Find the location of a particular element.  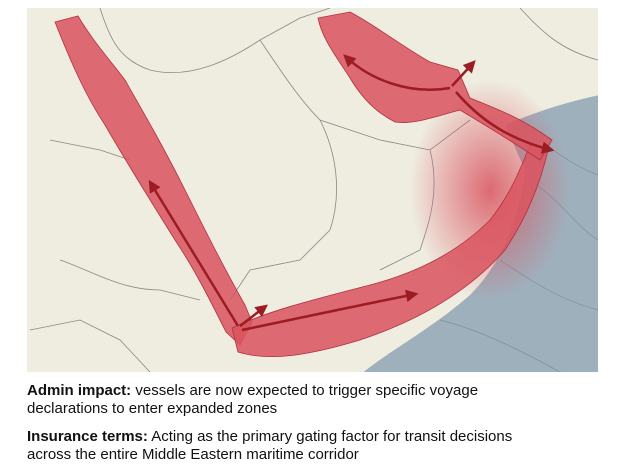

persian-gulf is located at coordinates (435, 86).